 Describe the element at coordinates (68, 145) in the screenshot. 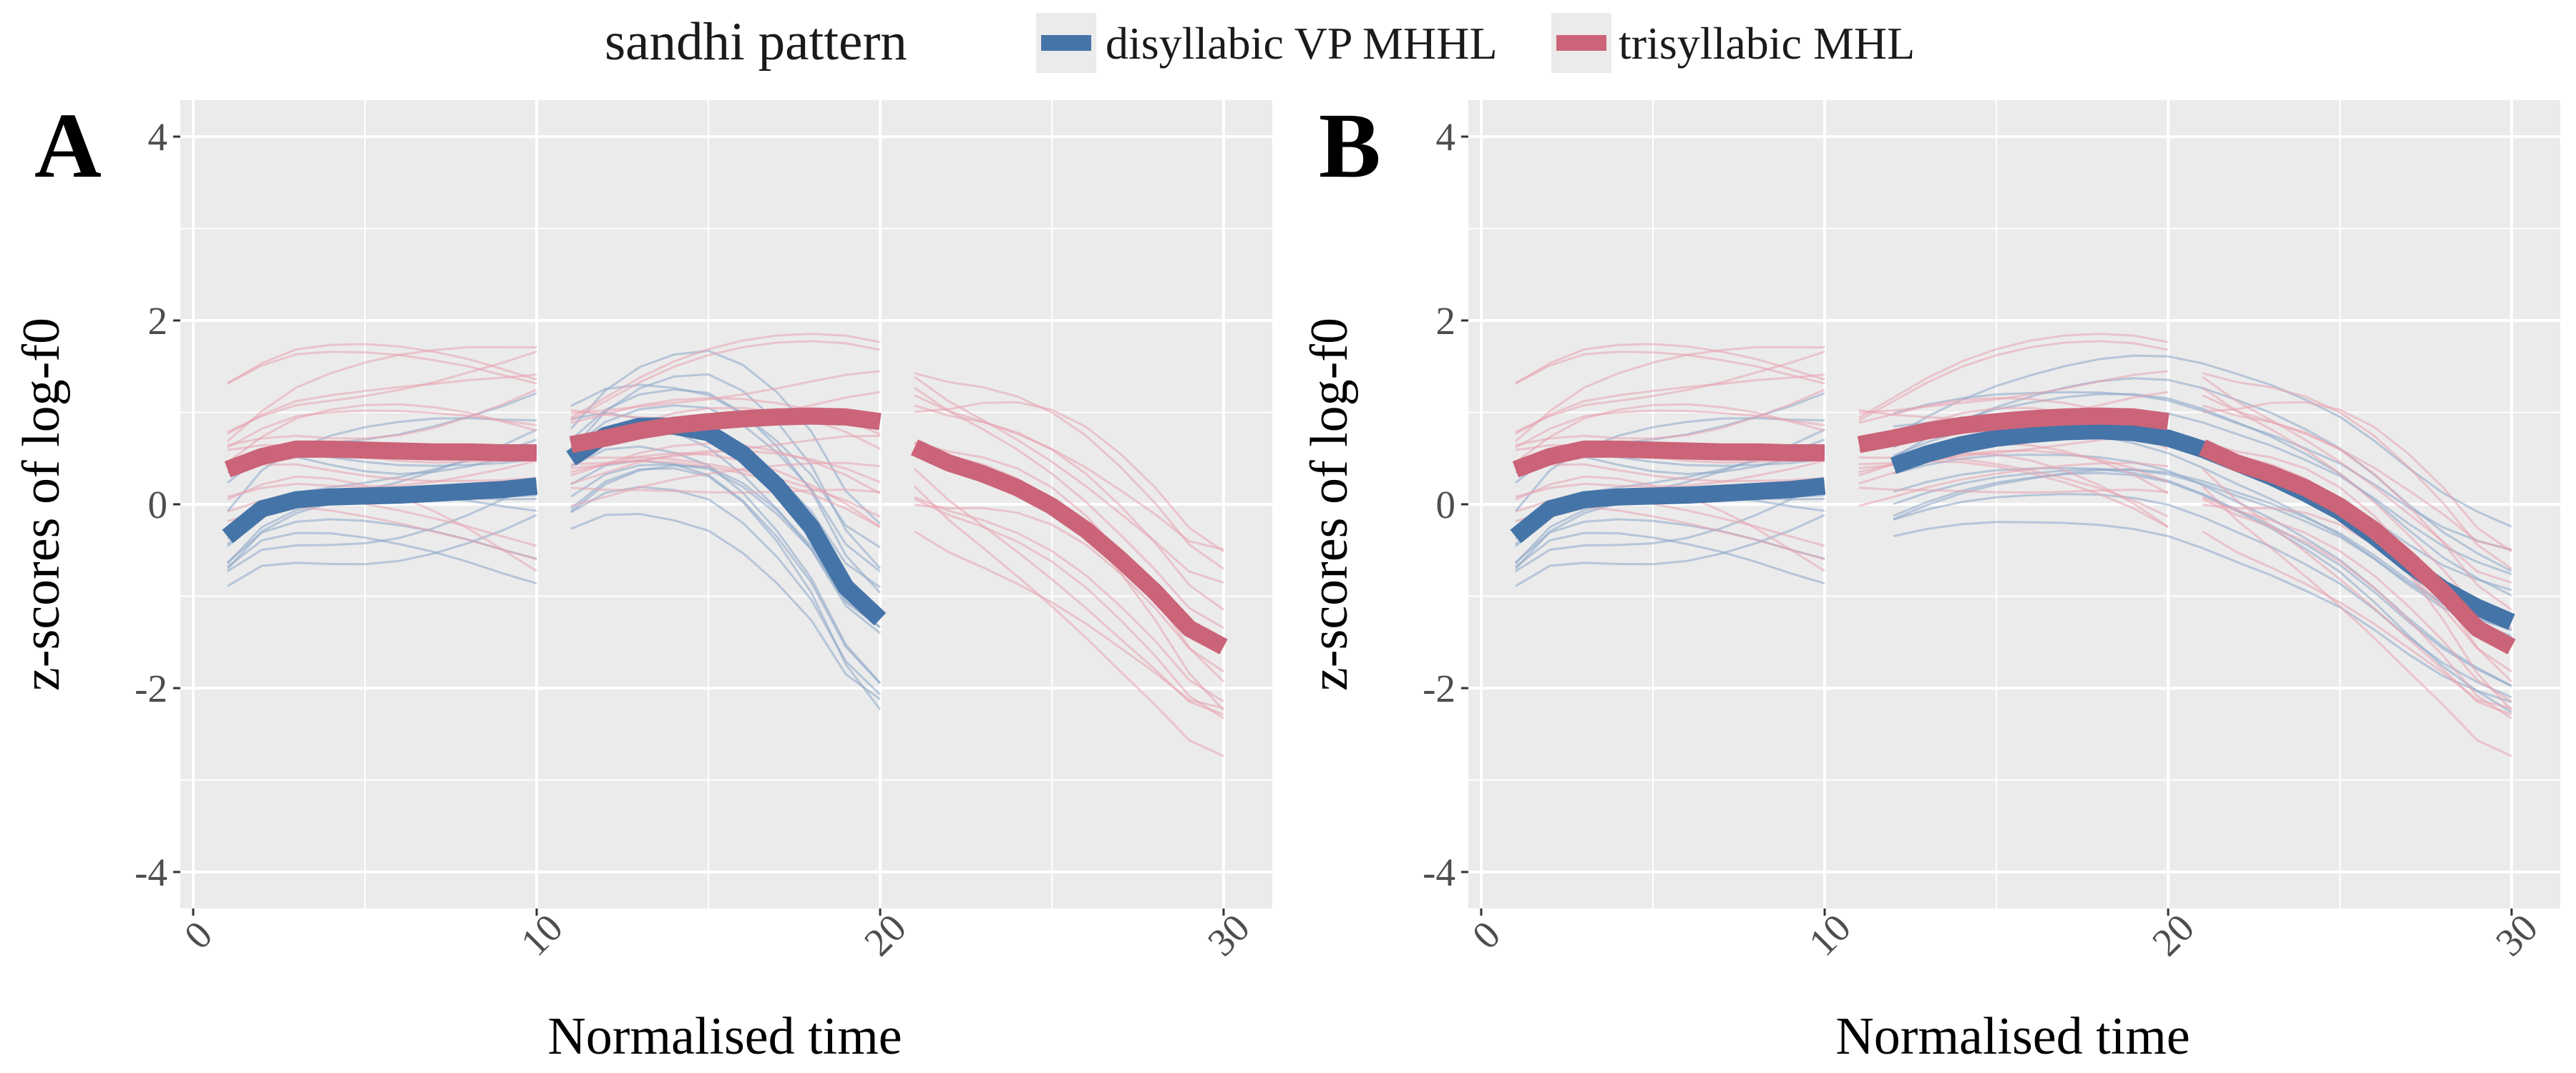

I see `panel-a-tag: A` at that location.